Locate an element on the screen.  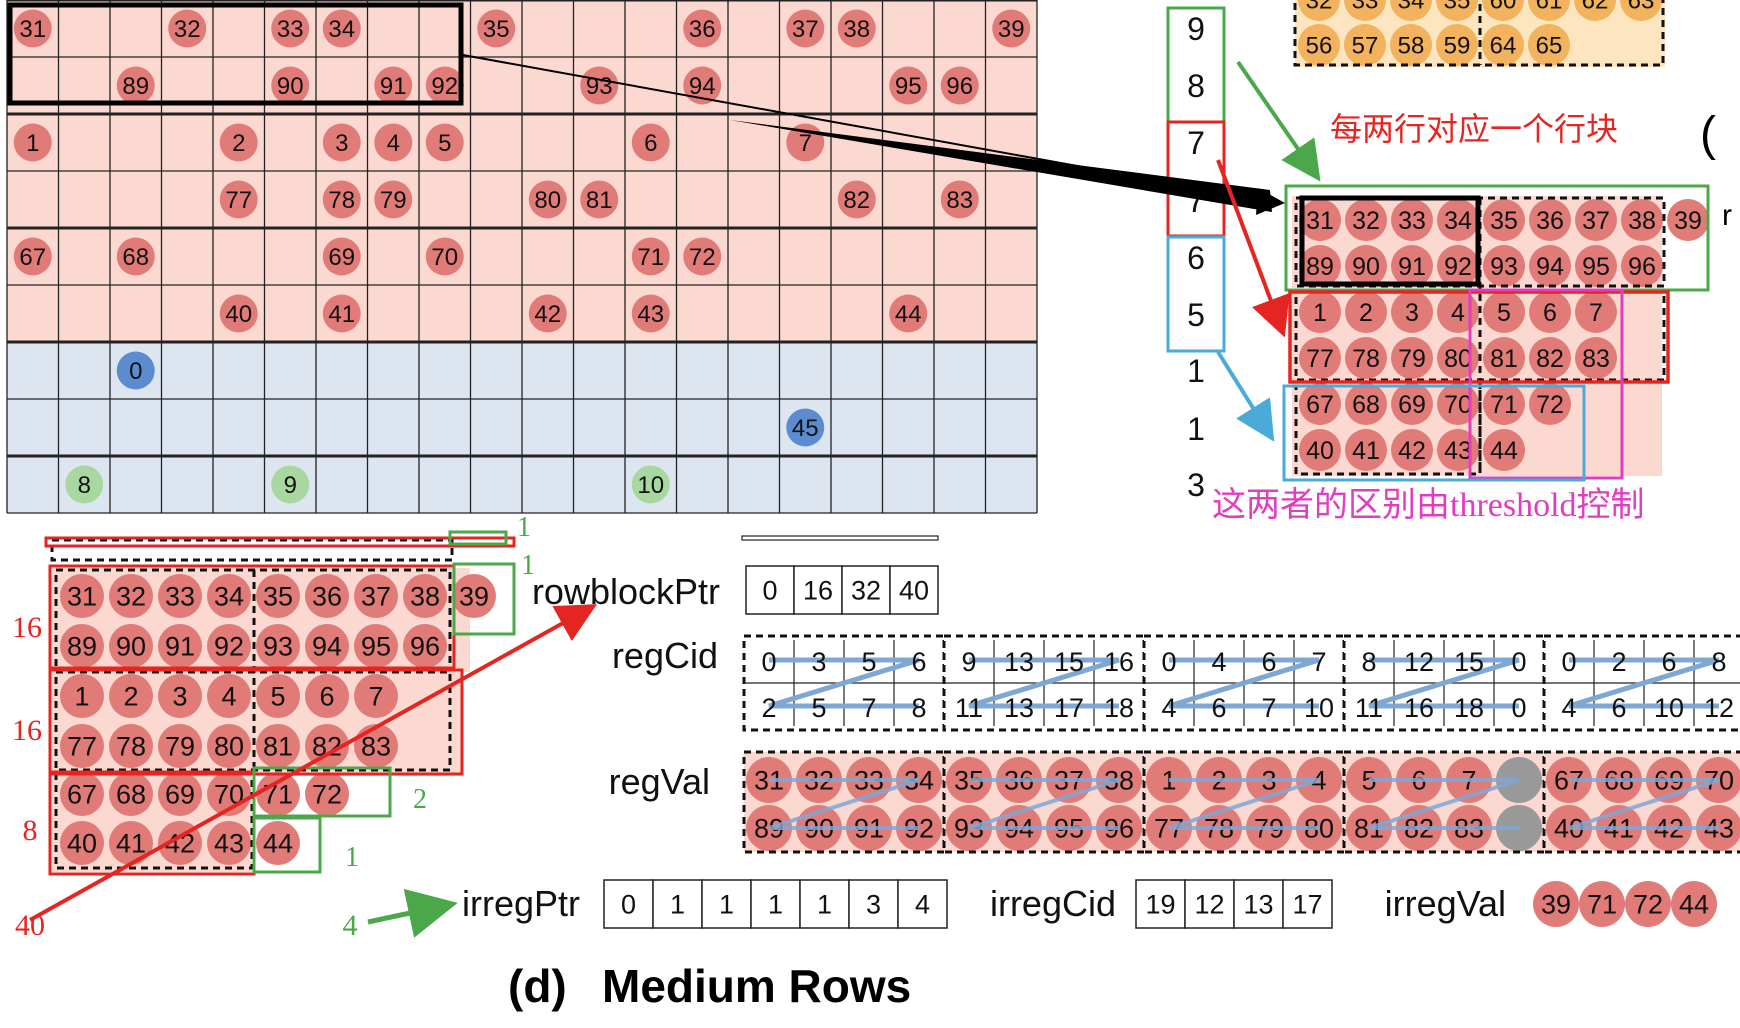
block-value: 93 is located at coordinates (278, 646).